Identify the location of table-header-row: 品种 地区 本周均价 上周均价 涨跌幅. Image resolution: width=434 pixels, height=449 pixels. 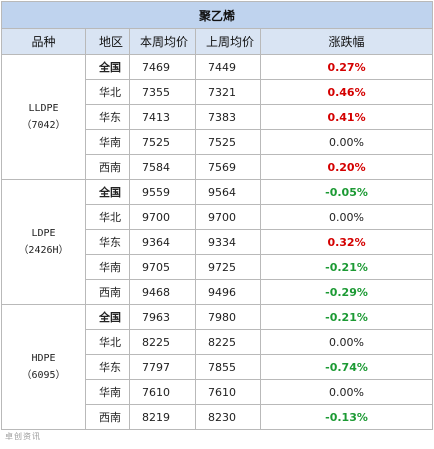
(217, 41).